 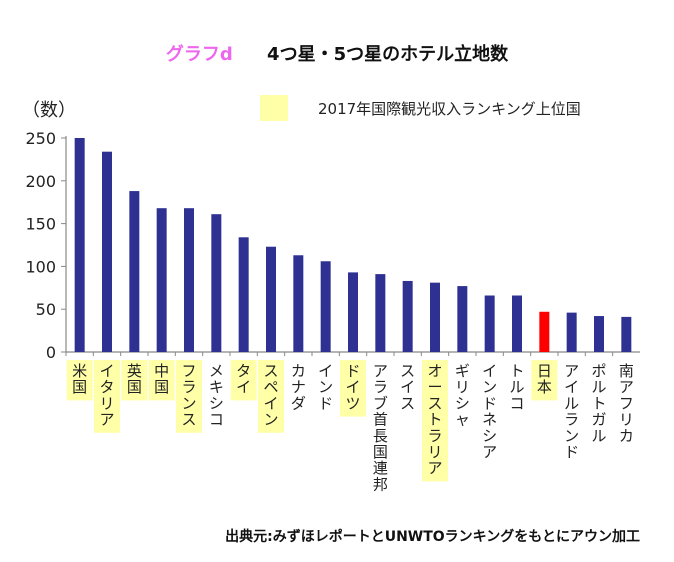 I want to click on y-tick-label: 250, so click(x=40, y=138).